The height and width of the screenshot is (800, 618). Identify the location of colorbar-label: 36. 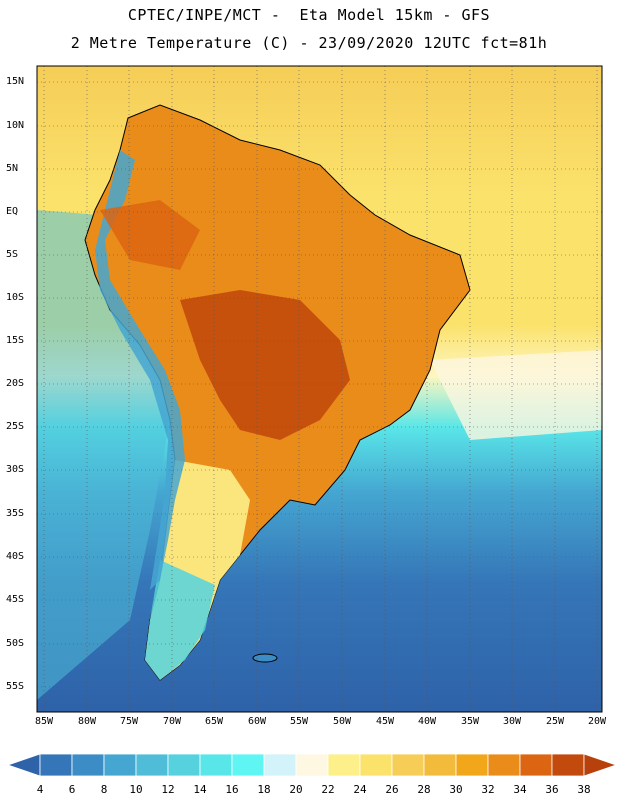
(552, 789).